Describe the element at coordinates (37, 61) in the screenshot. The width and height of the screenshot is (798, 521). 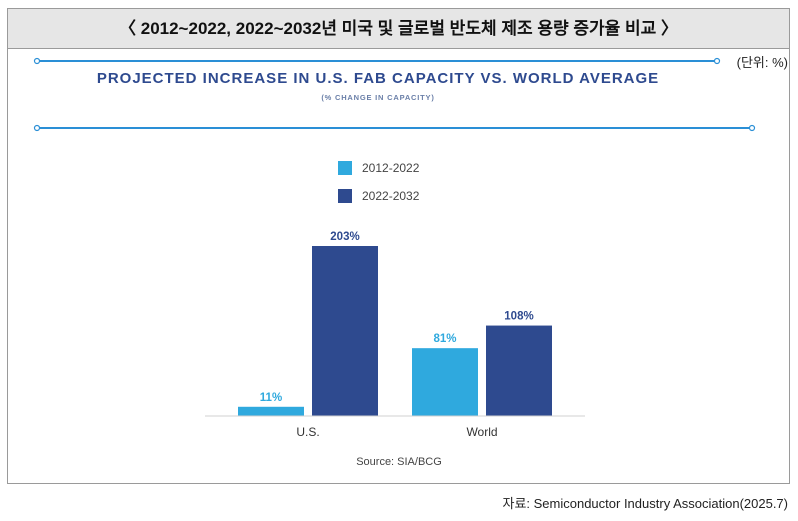
I see `top-rule-cap-left` at that location.